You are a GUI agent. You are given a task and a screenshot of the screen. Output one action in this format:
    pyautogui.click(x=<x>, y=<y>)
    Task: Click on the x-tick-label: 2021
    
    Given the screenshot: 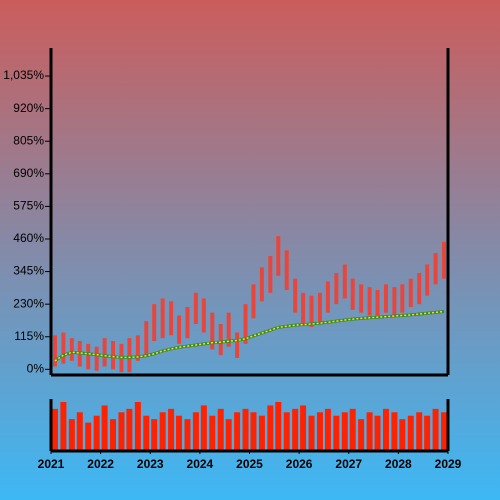 What is the action you would take?
    pyautogui.click(x=51, y=464)
    